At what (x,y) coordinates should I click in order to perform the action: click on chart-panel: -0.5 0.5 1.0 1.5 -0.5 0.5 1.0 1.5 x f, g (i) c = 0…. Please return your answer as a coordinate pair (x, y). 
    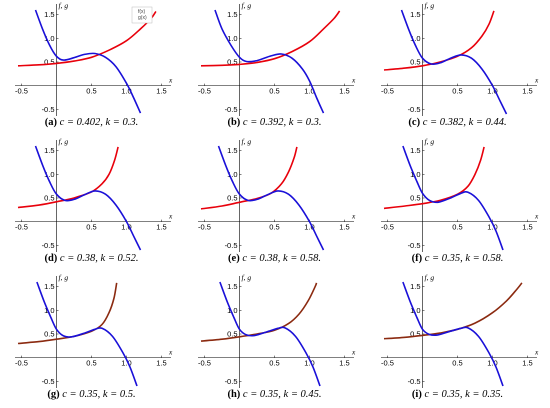
    Looking at the image, I should click on (457, 340).